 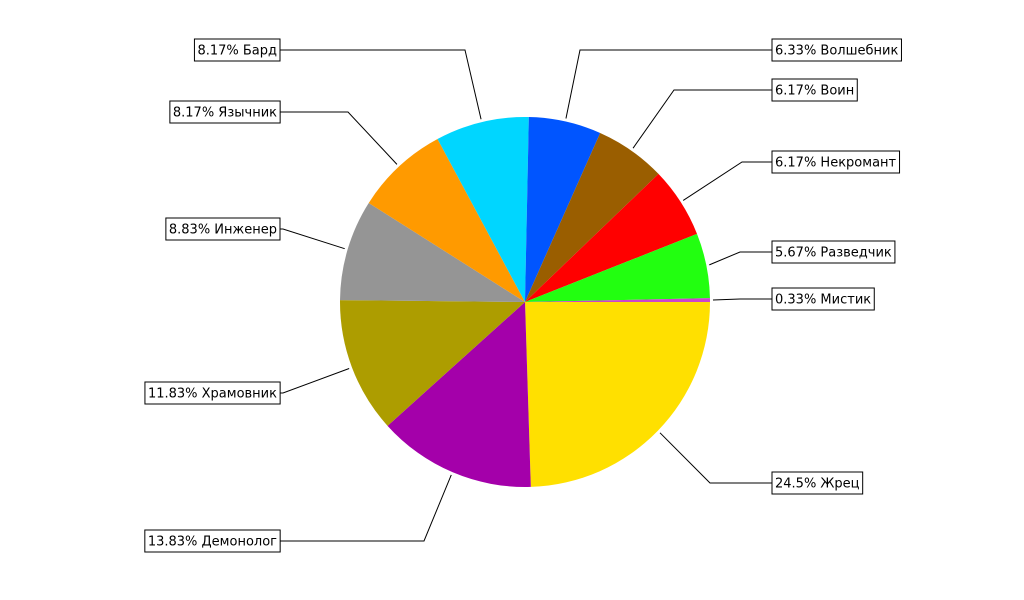 I want to click on slice-label: 8.17% Бард, so click(x=237, y=51).